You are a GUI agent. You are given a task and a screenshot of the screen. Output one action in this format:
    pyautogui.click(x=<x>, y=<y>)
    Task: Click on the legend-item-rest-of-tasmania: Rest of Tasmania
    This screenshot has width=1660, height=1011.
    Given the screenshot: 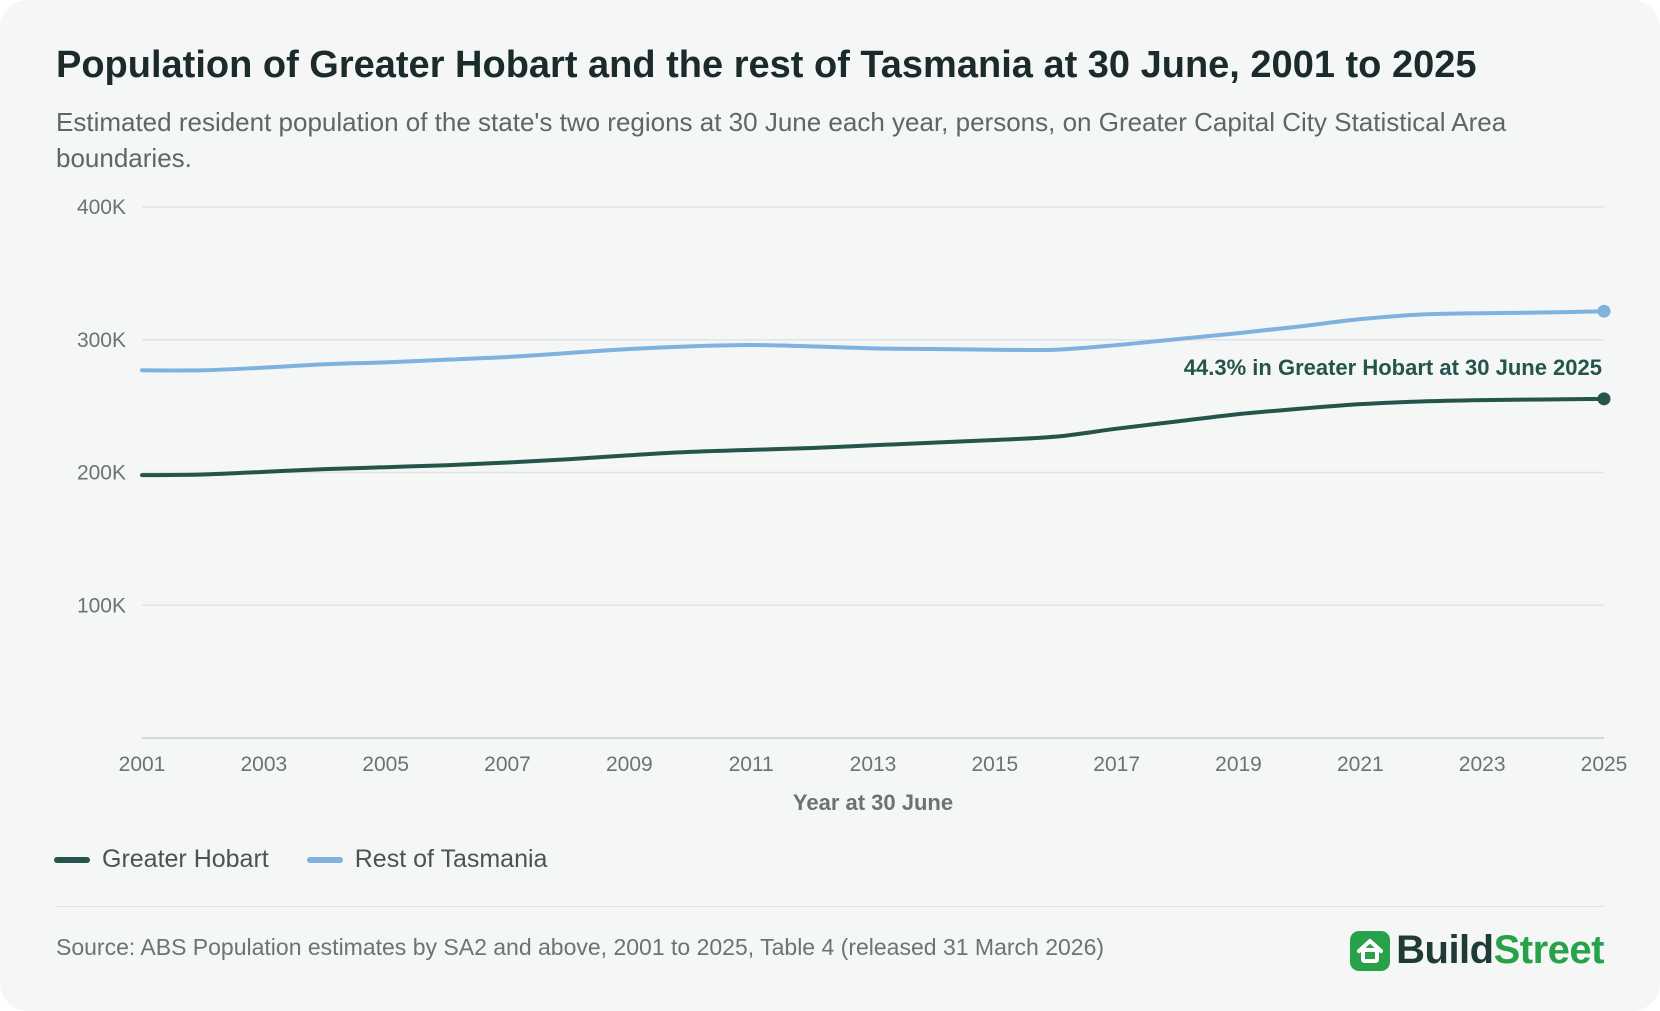 What is the action you would take?
    pyautogui.click(x=427, y=859)
    